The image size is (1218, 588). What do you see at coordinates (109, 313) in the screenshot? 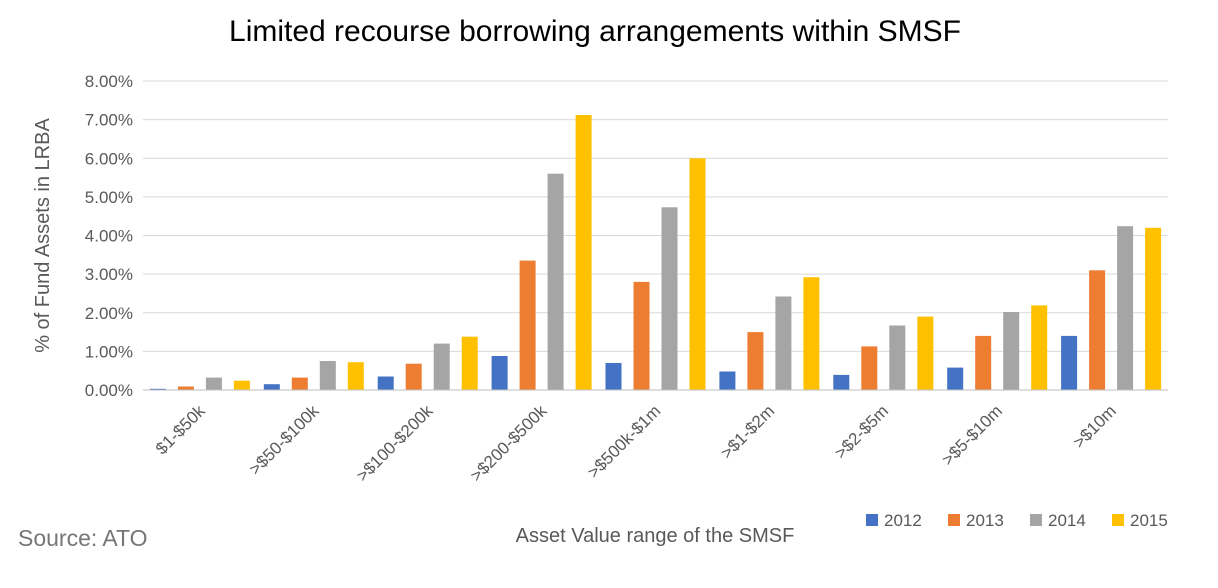
I see `y-tick-label: 2.00%` at bounding box center [109, 313].